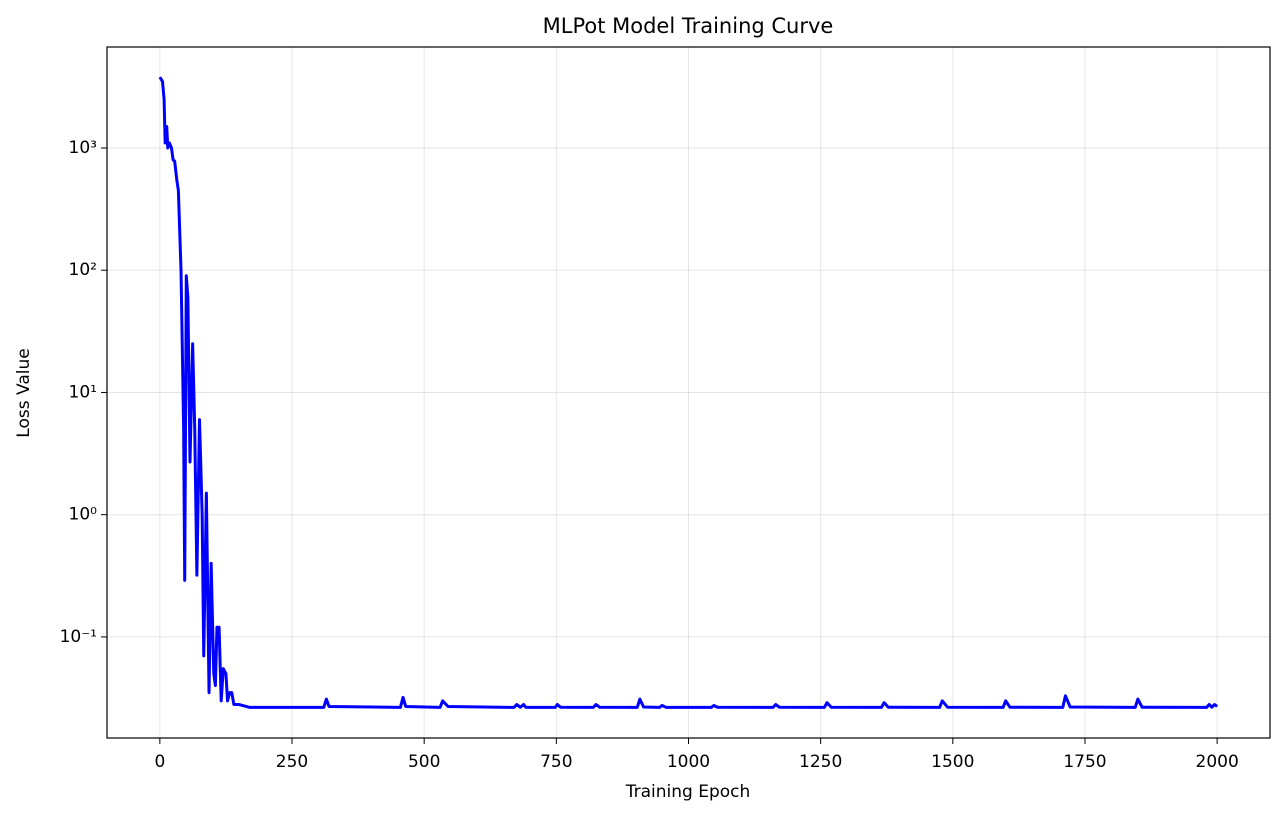  Describe the element at coordinates (952, 762) in the screenshot. I see `x-tick-label: 1500` at that location.